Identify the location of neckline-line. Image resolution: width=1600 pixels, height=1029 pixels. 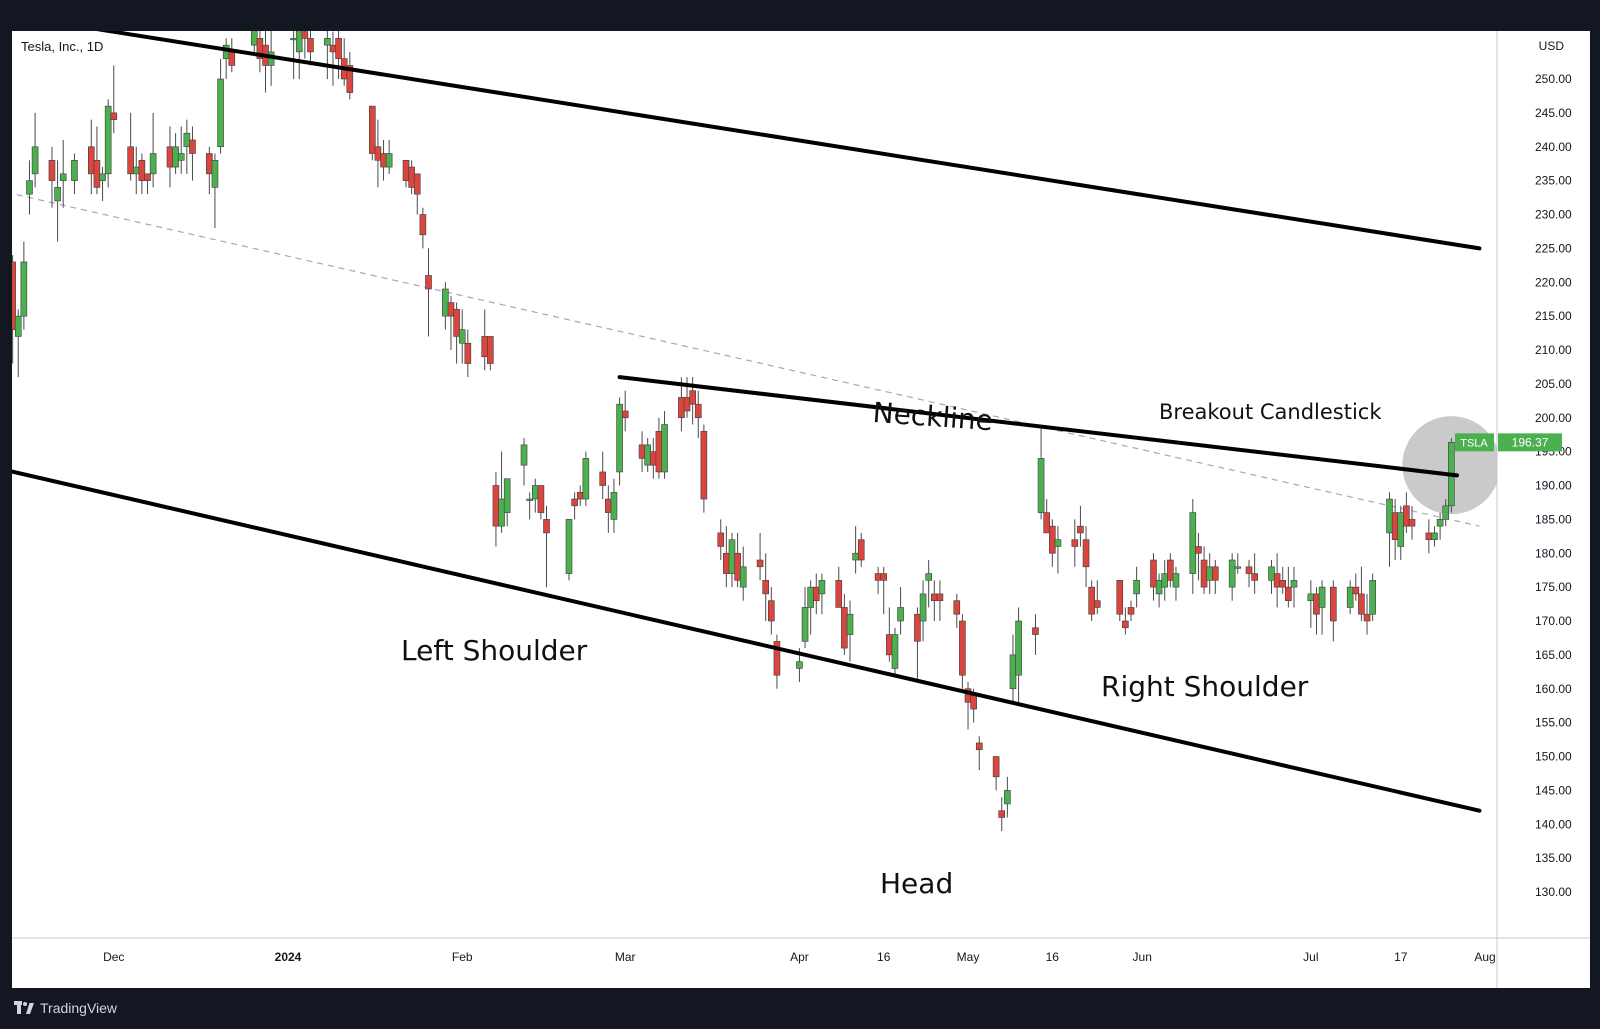
(1038, 426).